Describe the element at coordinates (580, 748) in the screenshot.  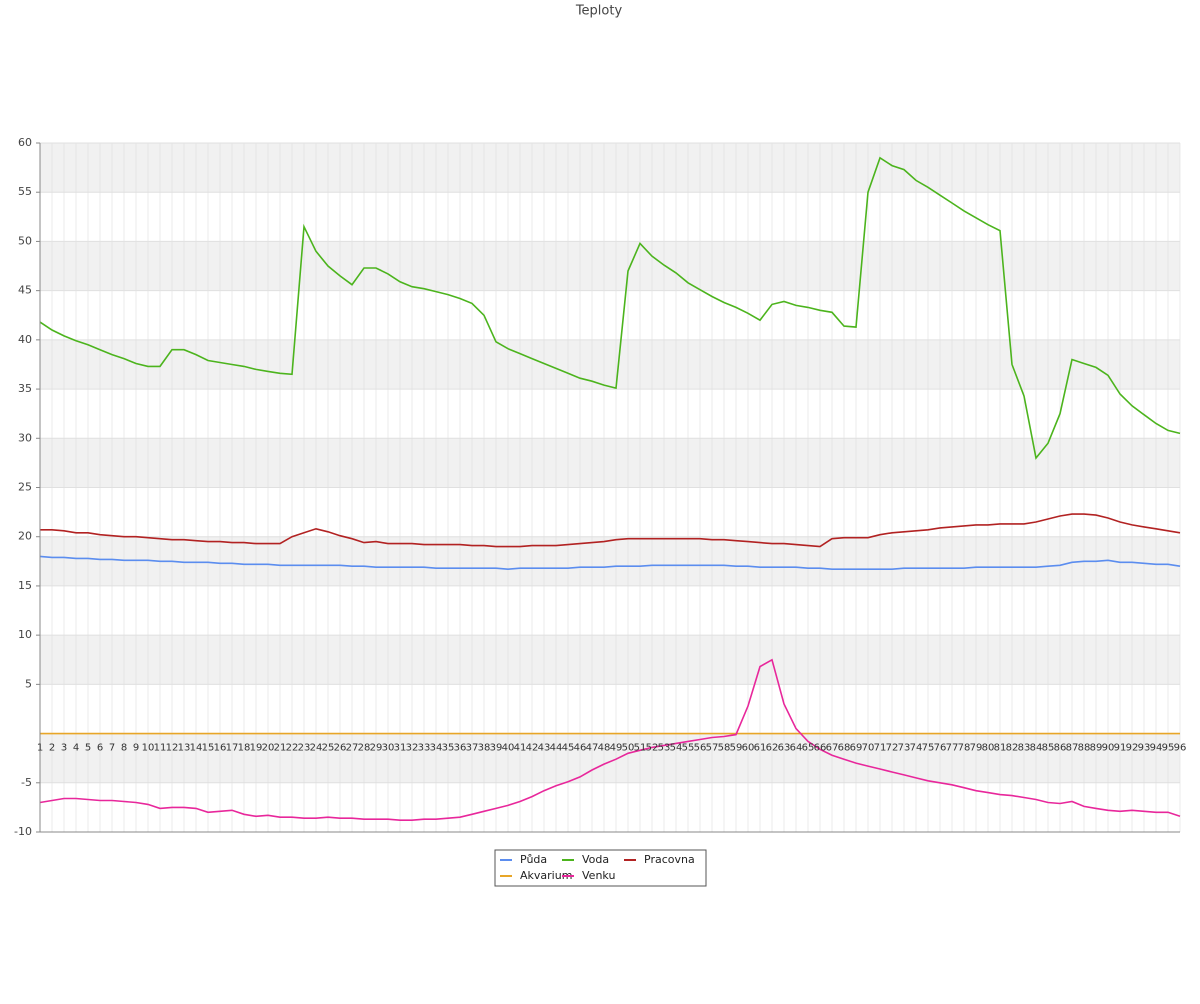
I see `x-tick-label: 46` at that location.